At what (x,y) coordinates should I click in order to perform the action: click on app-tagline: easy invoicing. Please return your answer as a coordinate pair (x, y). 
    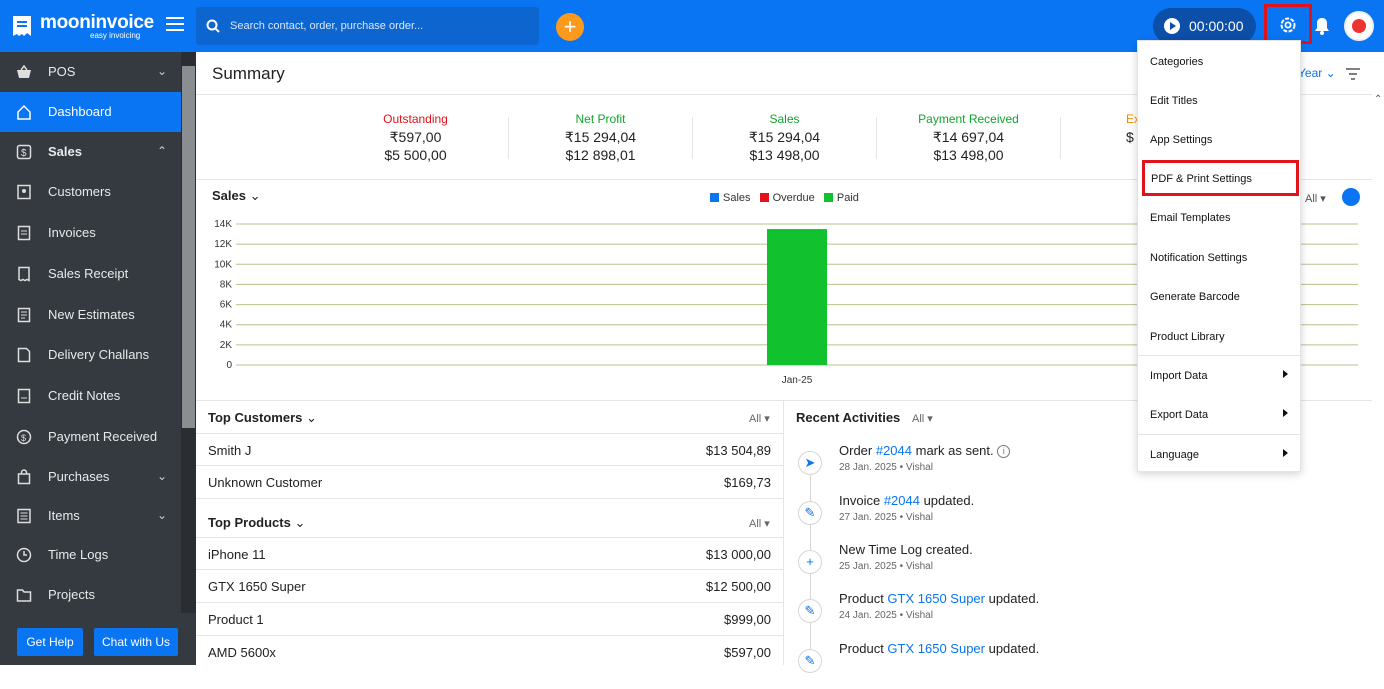
    Looking at the image, I should click on (115, 35).